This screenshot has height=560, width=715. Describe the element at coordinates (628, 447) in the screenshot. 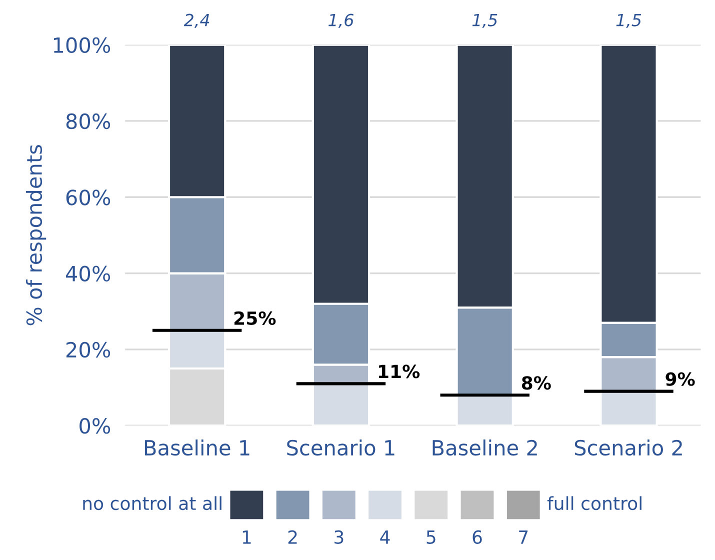

I see `x-tick-label: Scenario 2` at that location.